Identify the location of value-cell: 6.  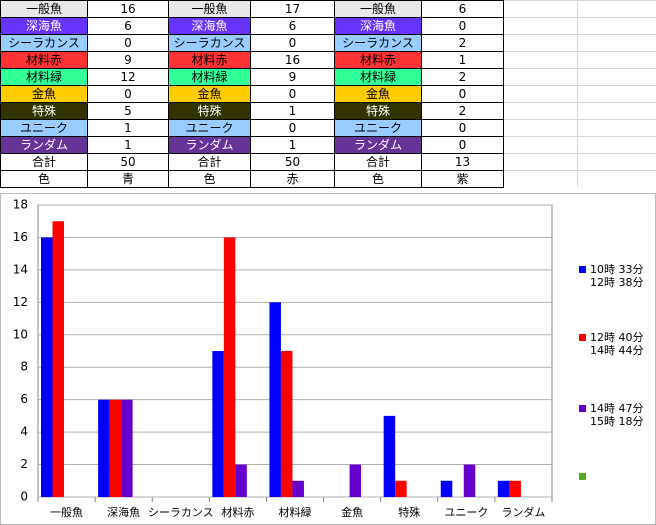
(462, 9).